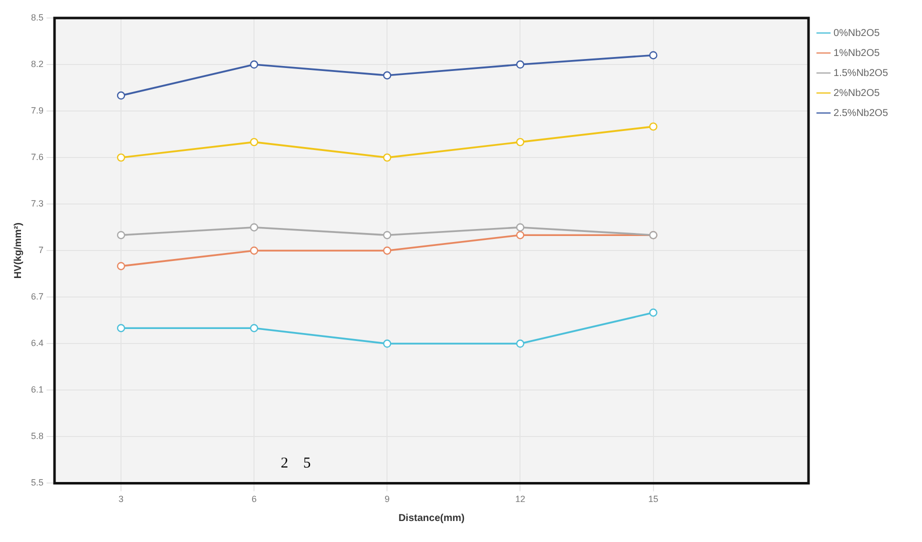 This screenshot has height=542, width=922. Describe the element at coordinates (431, 518) in the screenshot. I see `x-axis-title: Distance(mm)` at that location.